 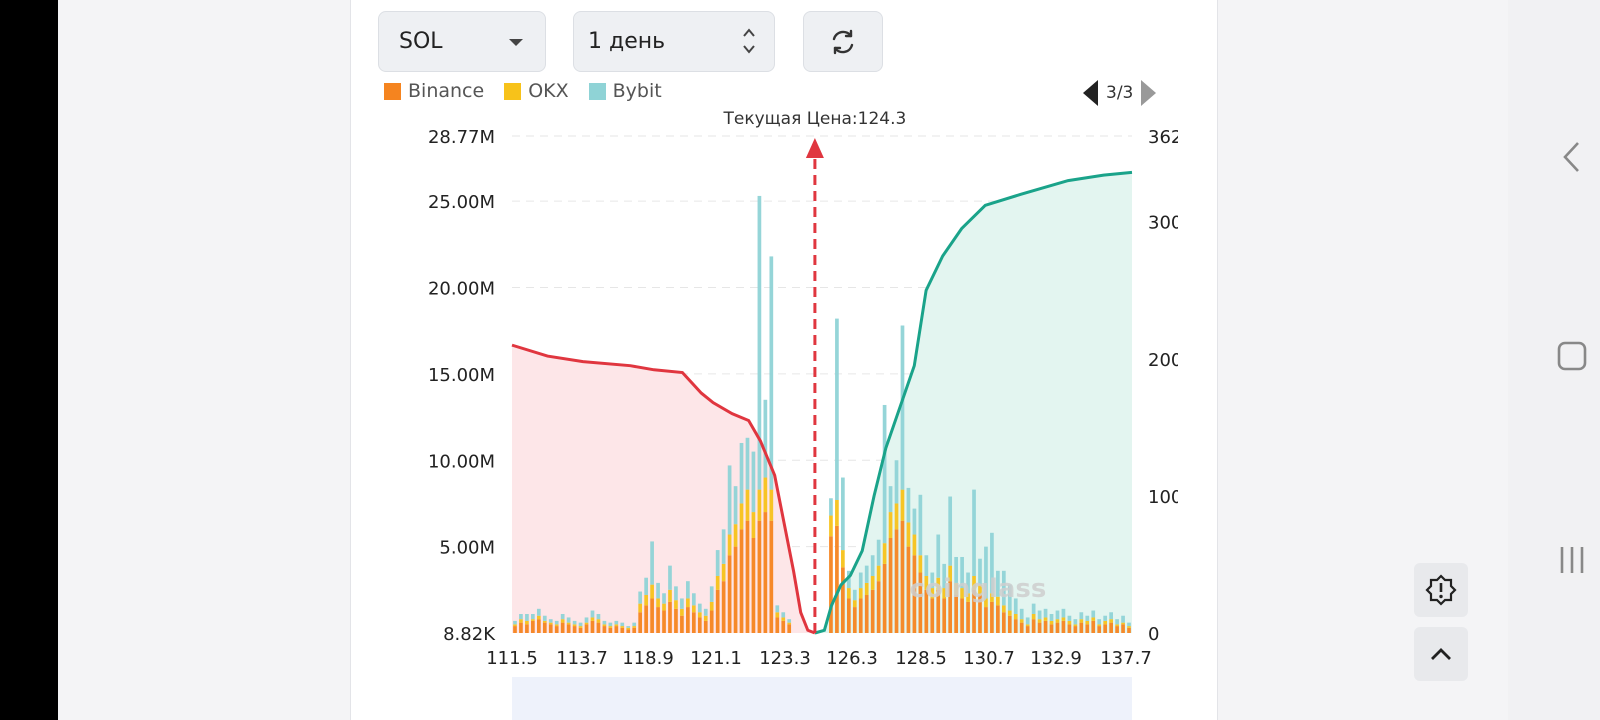 What do you see at coordinates (434, 91) in the screenshot?
I see `legend-item-binance: Binance` at bounding box center [434, 91].